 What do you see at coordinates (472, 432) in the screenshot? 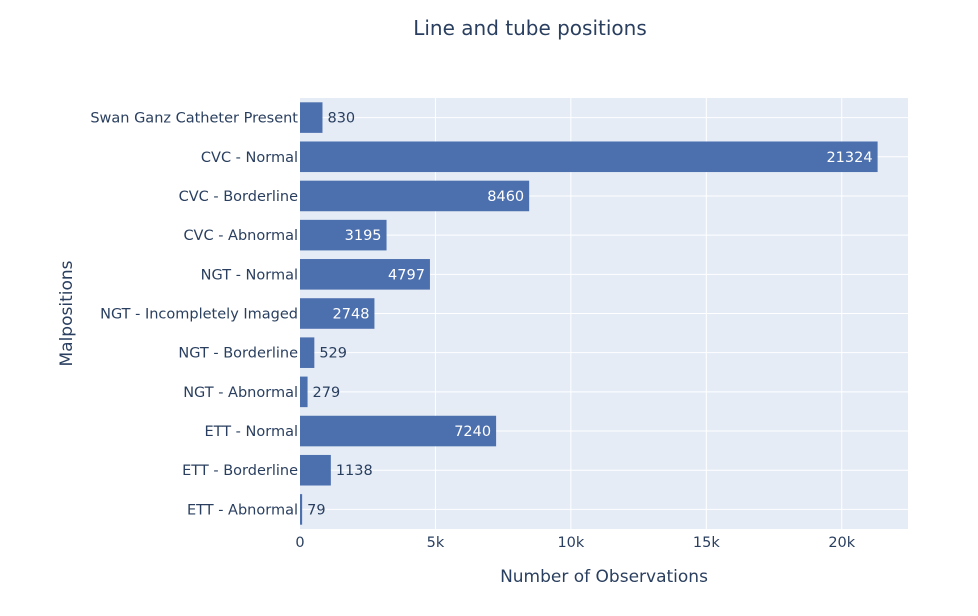
I see `bar-value-label: 7240` at bounding box center [472, 432].